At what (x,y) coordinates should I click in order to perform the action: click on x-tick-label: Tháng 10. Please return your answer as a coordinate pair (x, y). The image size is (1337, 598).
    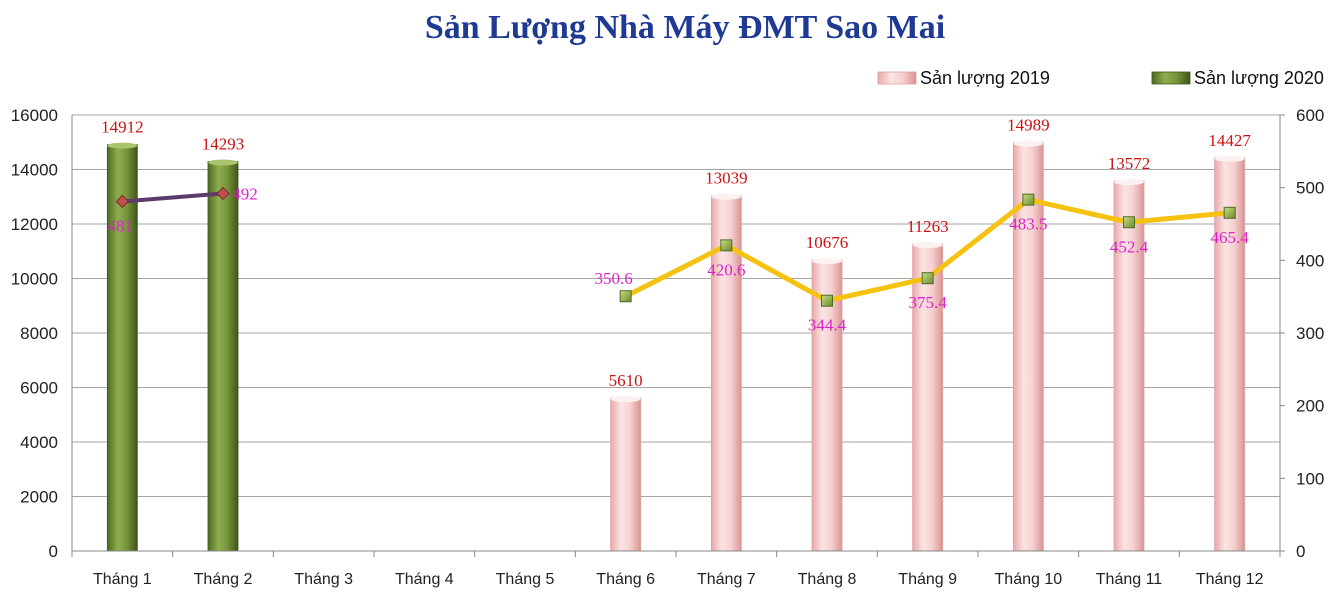
    Looking at the image, I should click on (1029, 579).